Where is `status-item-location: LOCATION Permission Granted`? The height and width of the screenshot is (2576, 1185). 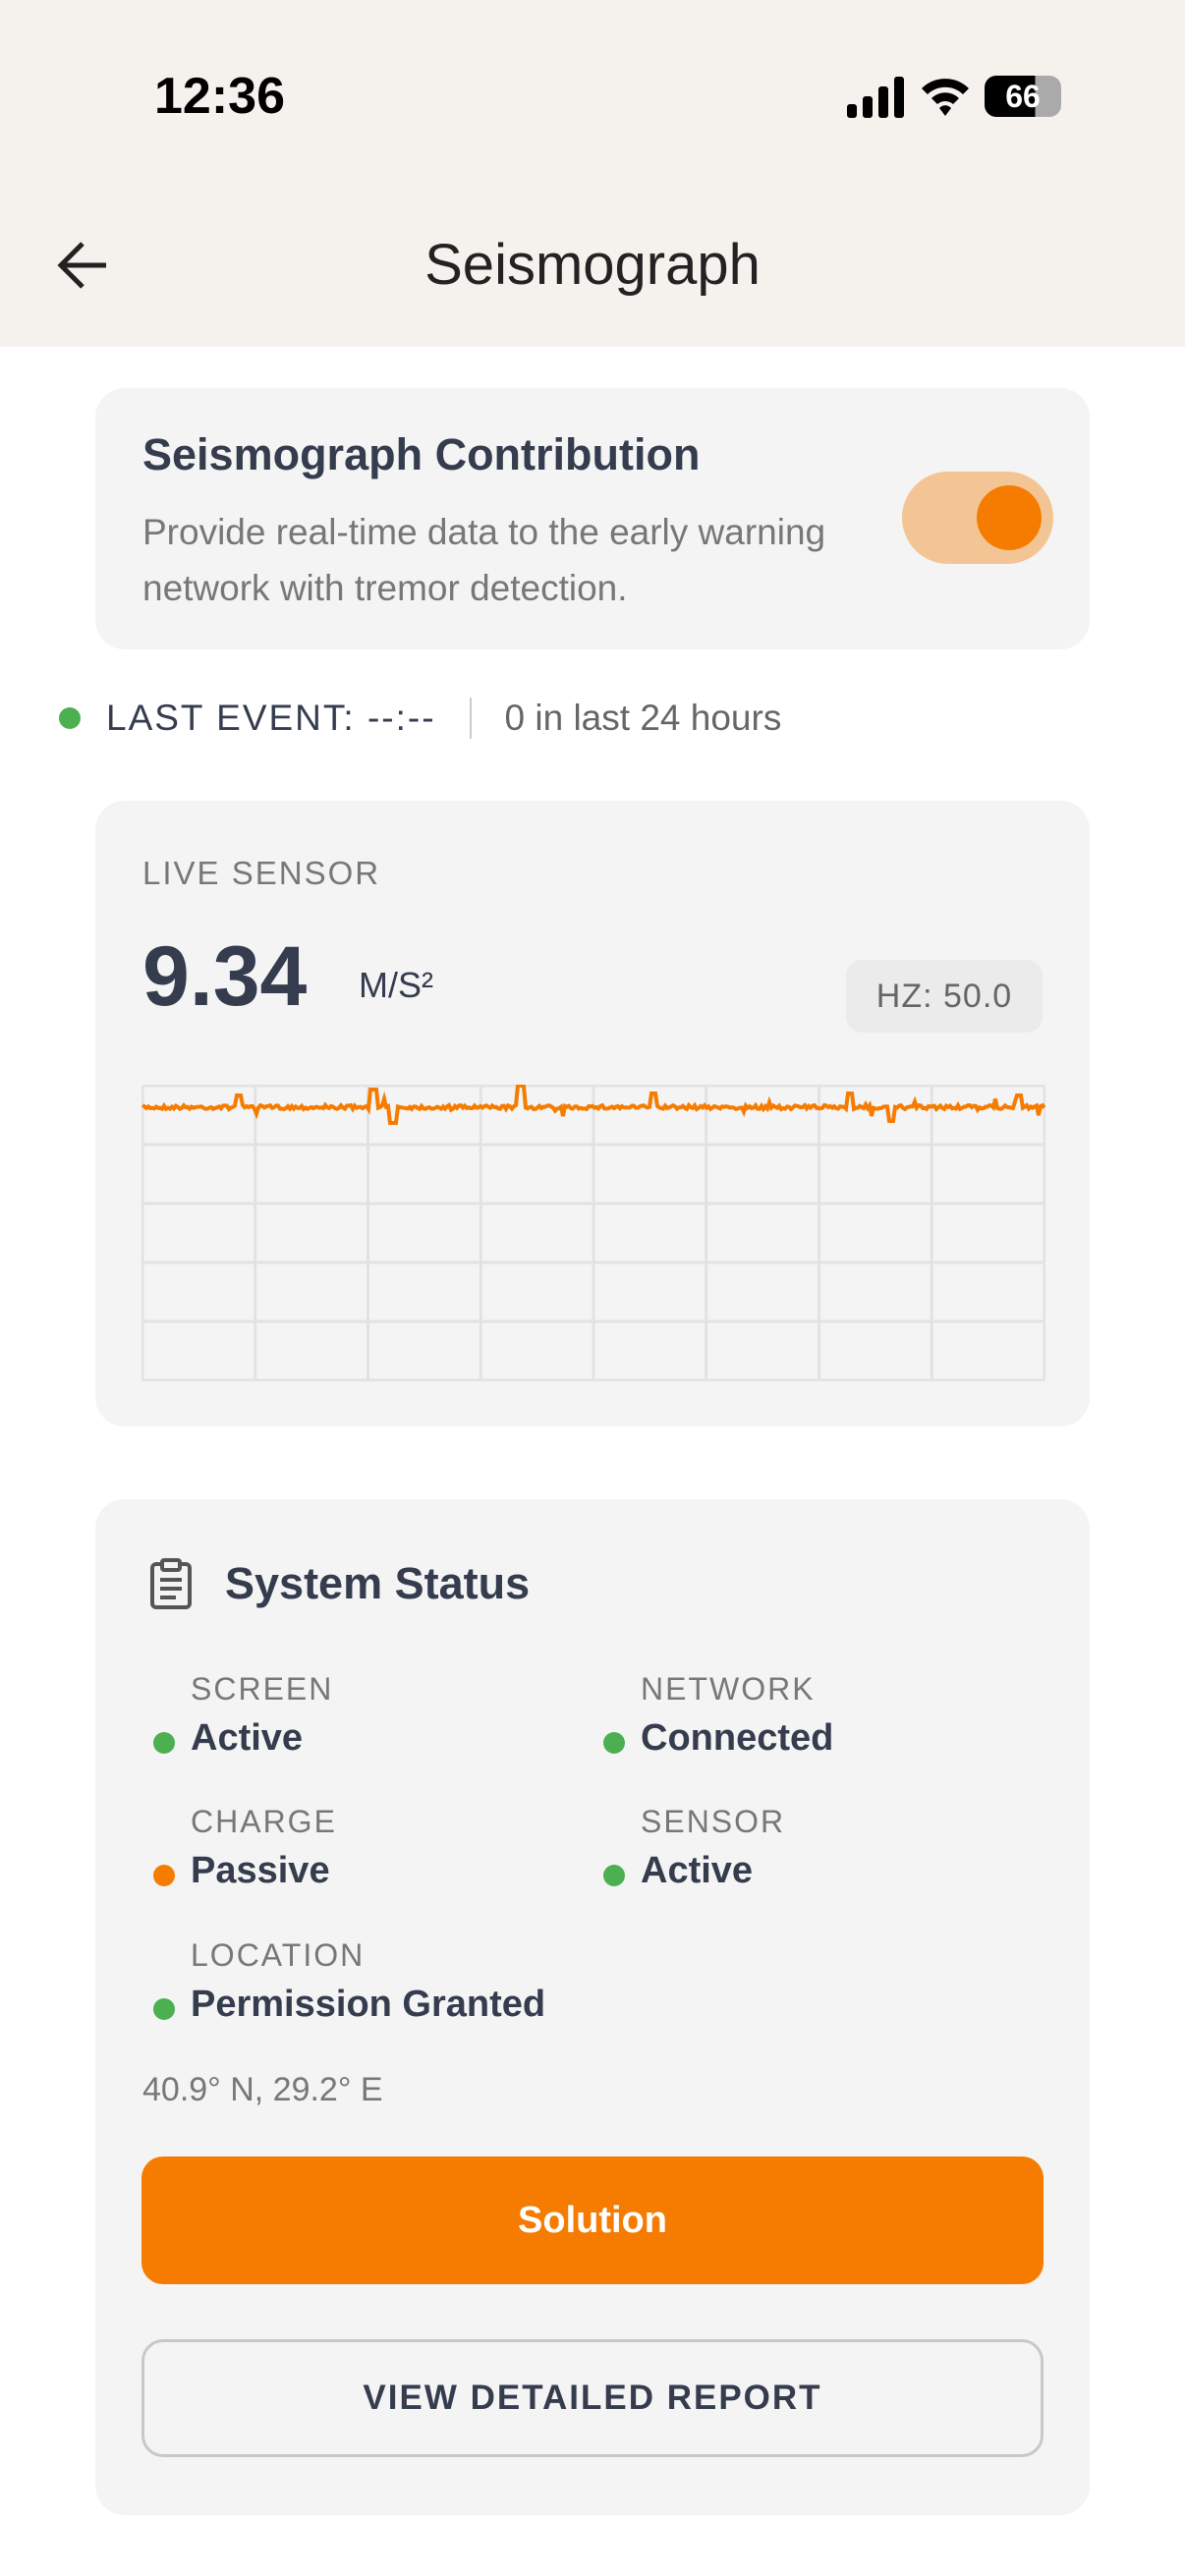 status-item-location: LOCATION Permission Granted is located at coordinates (350, 1981).